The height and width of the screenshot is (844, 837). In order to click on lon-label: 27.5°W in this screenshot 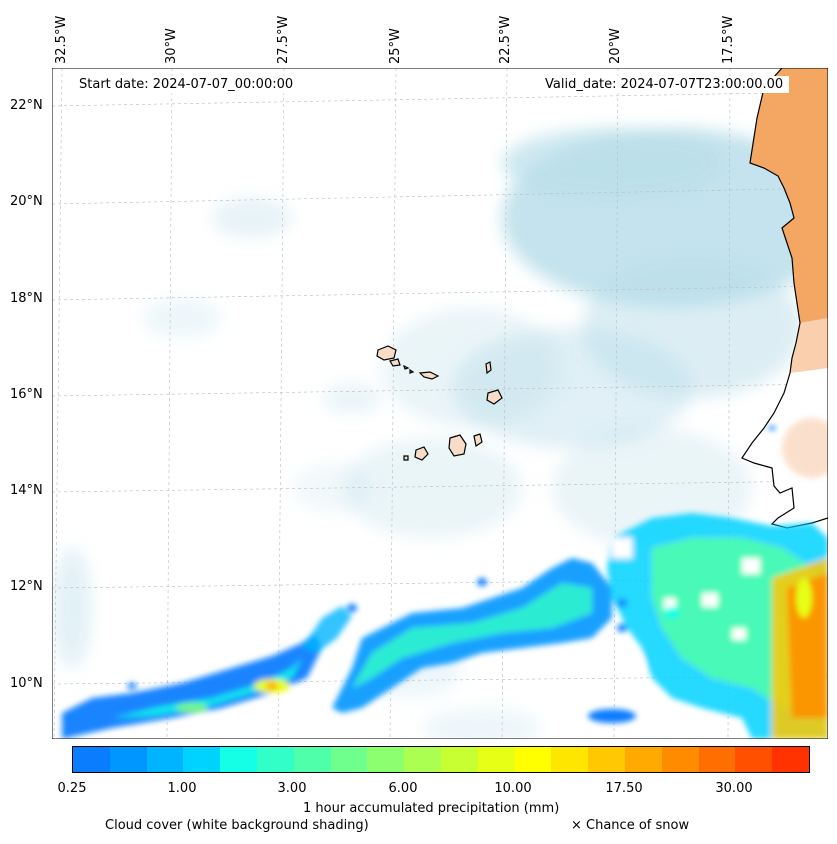, I will do `click(283, 39)`.